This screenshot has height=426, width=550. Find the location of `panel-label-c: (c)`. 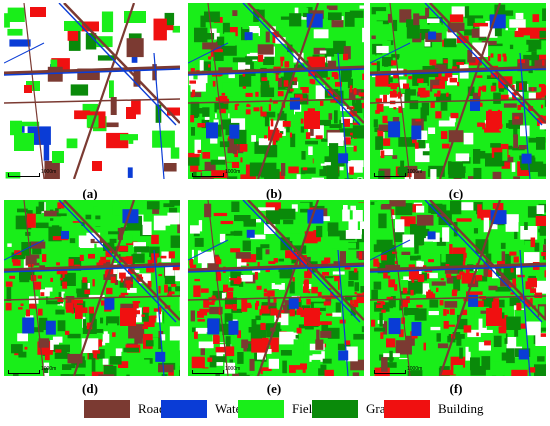

panel-label-c: (c) is located at coordinates (456, 193).